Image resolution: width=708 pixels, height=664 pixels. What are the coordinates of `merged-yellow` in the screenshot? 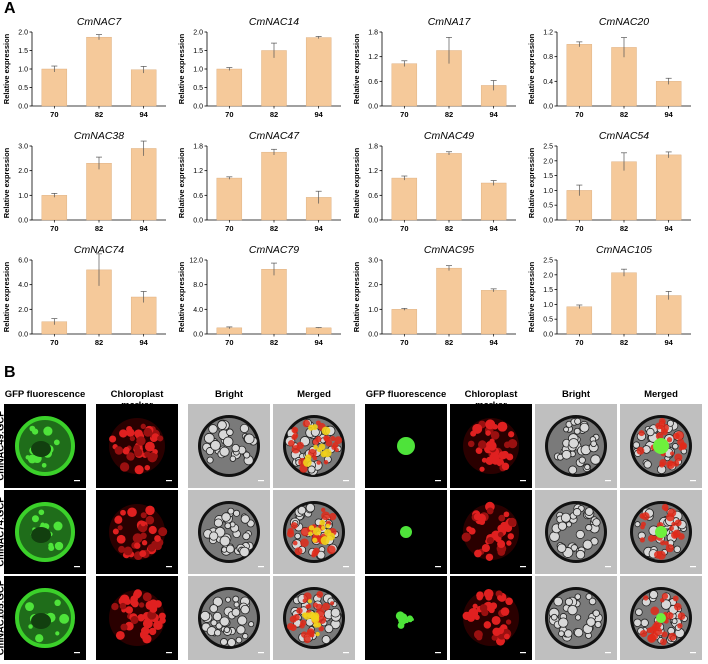 It's located at (310, 601).